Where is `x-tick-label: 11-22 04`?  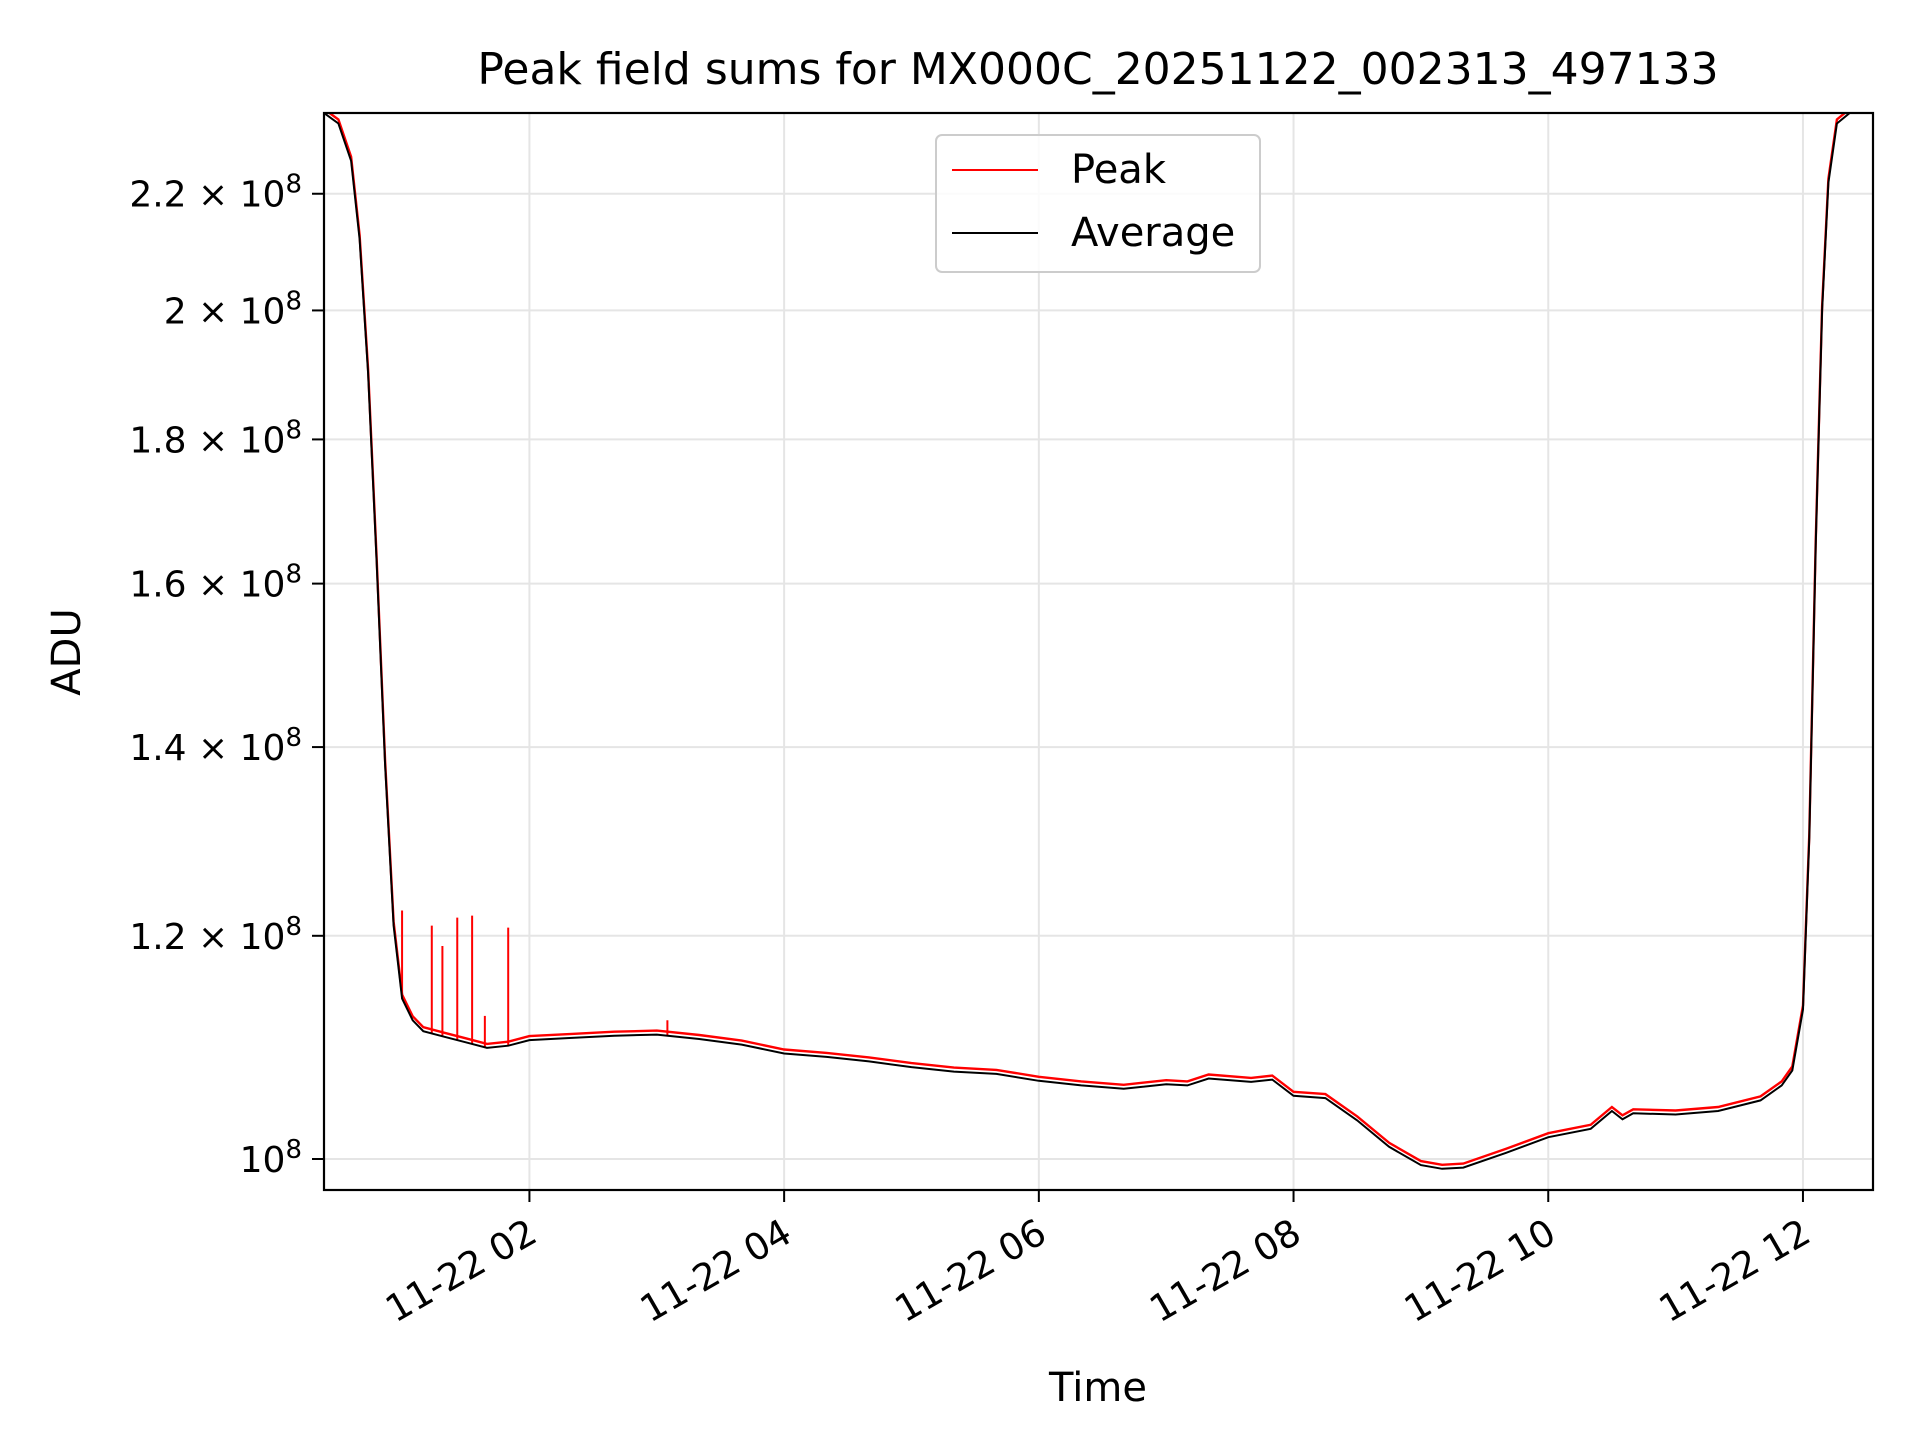
x-tick-label: 11-22 04 is located at coordinates (716, 1271).